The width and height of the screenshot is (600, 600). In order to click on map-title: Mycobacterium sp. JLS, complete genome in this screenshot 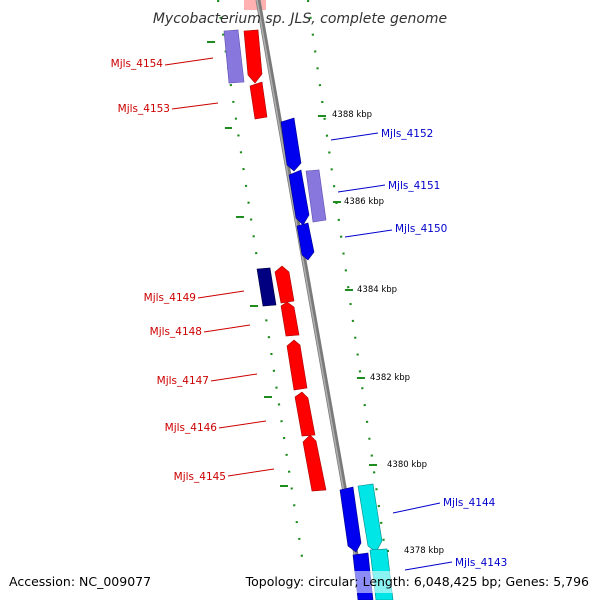, I will do `click(300, 19)`.